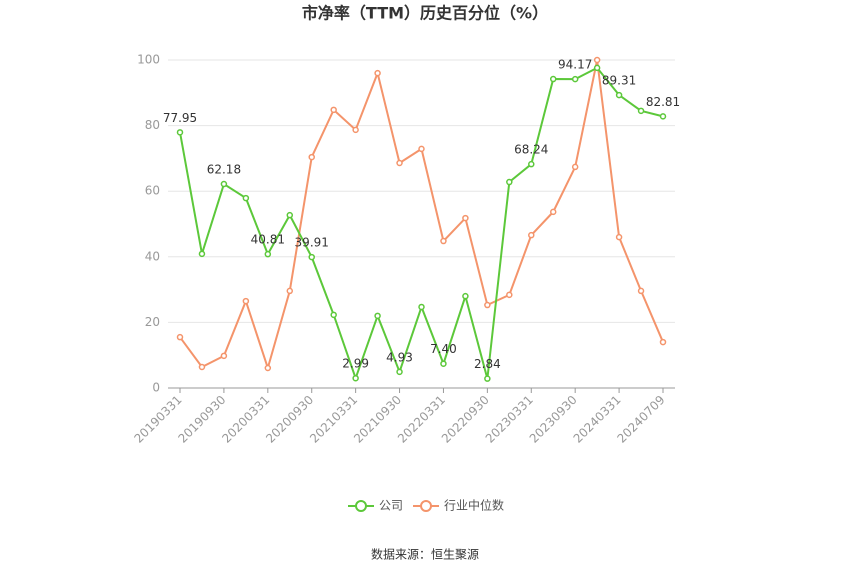  What do you see at coordinates (487, 364) in the screenshot?
I see `data-label: 2.84` at bounding box center [487, 364].